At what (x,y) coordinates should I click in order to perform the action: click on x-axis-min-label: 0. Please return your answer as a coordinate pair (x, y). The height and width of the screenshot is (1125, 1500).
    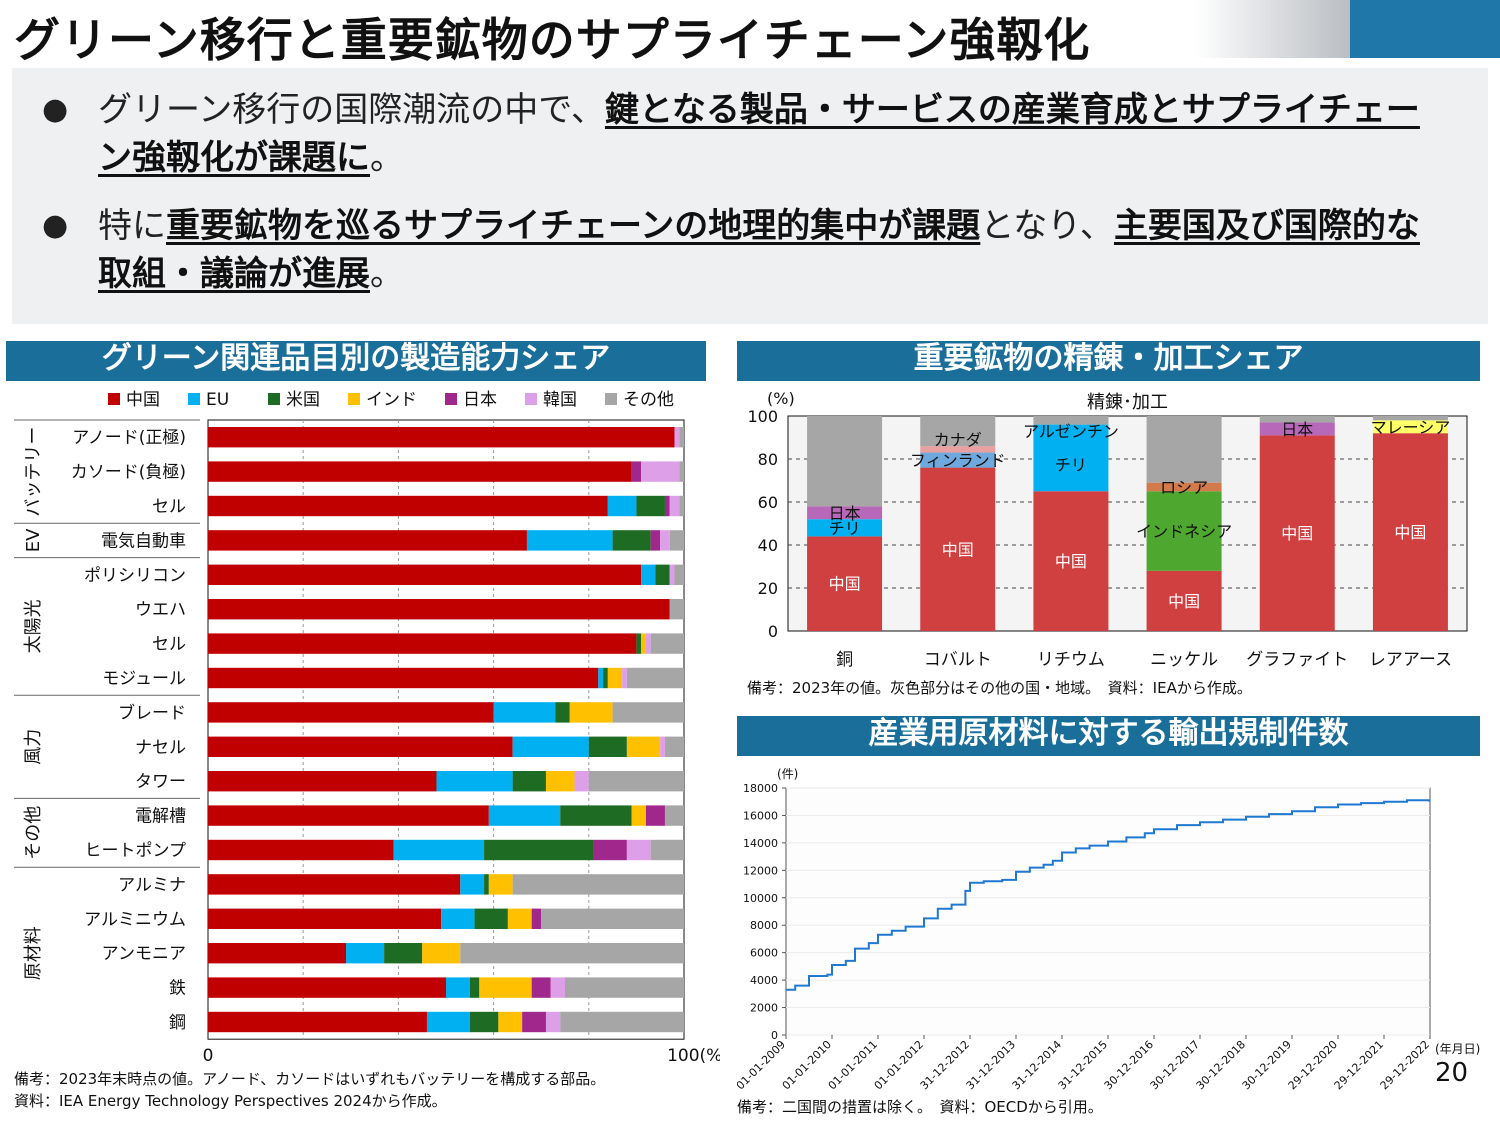
    Looking at the image, I should click on (208, 1056).